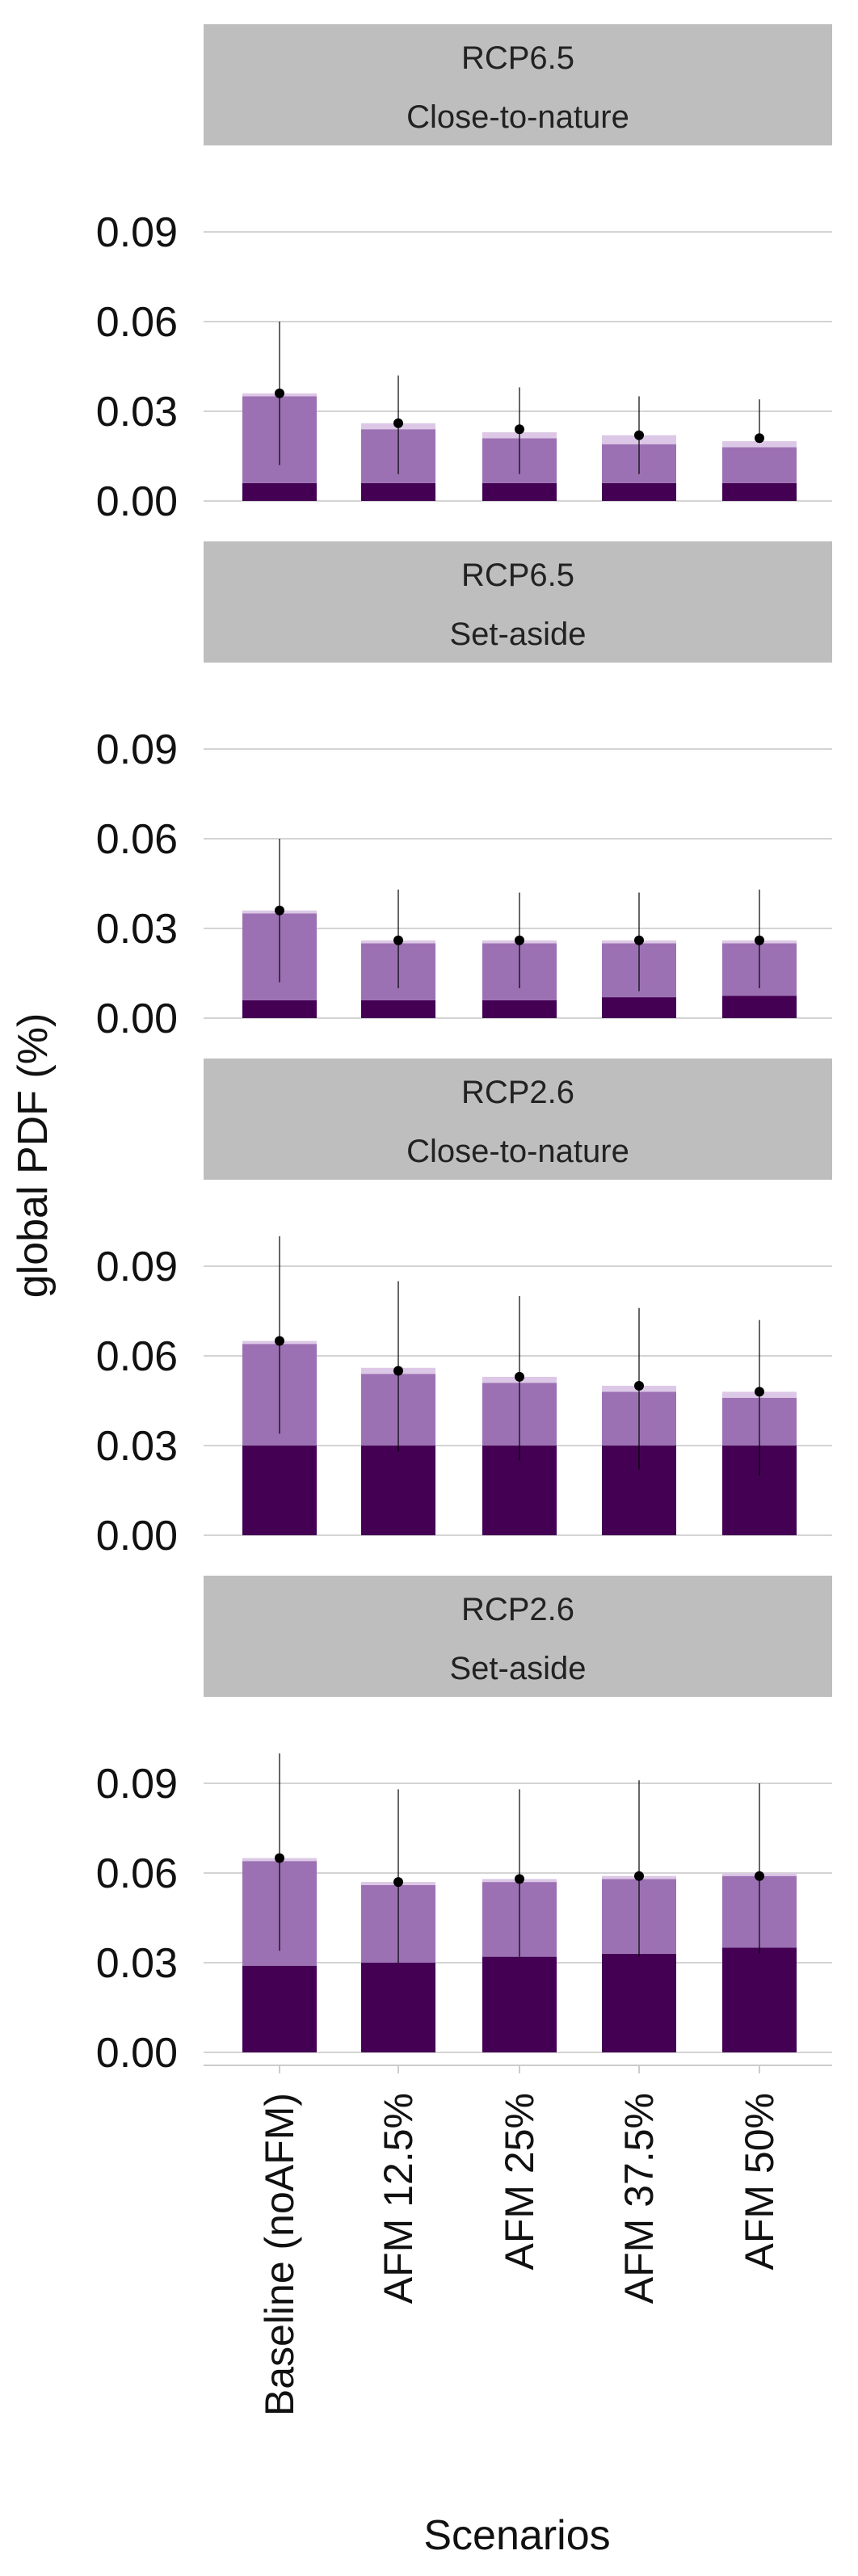 The image size is (858, 2576). I want to click on x-tick-label: AFM 37.5%, so click(639, 2198).